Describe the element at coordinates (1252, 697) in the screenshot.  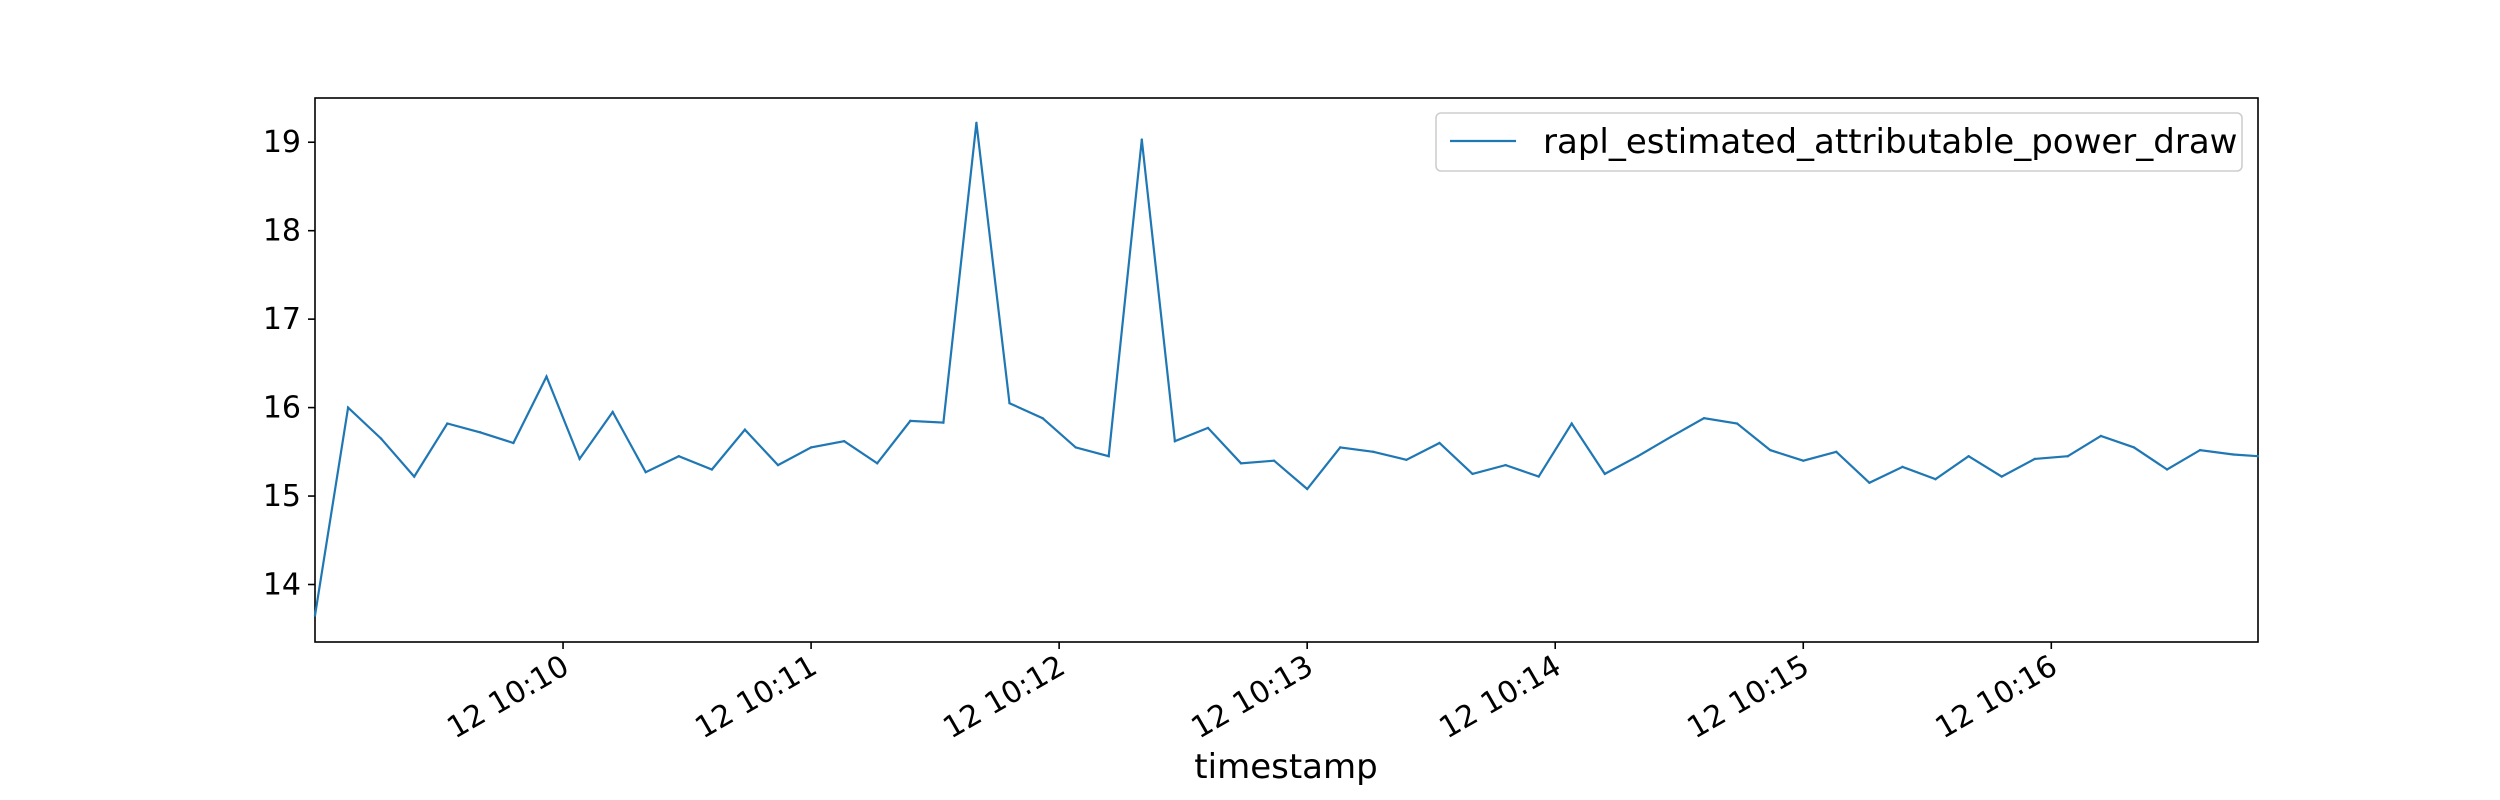
I see `x-tick-label: 12 10:13` at that location.